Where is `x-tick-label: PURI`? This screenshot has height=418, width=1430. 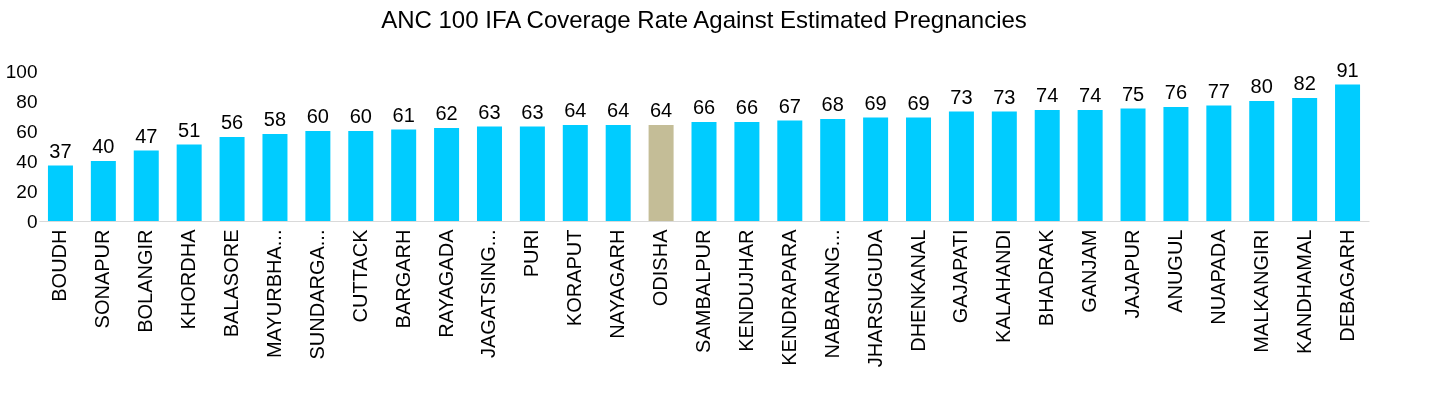
x-tick-label: PURI is located at coordinates (531, 253).